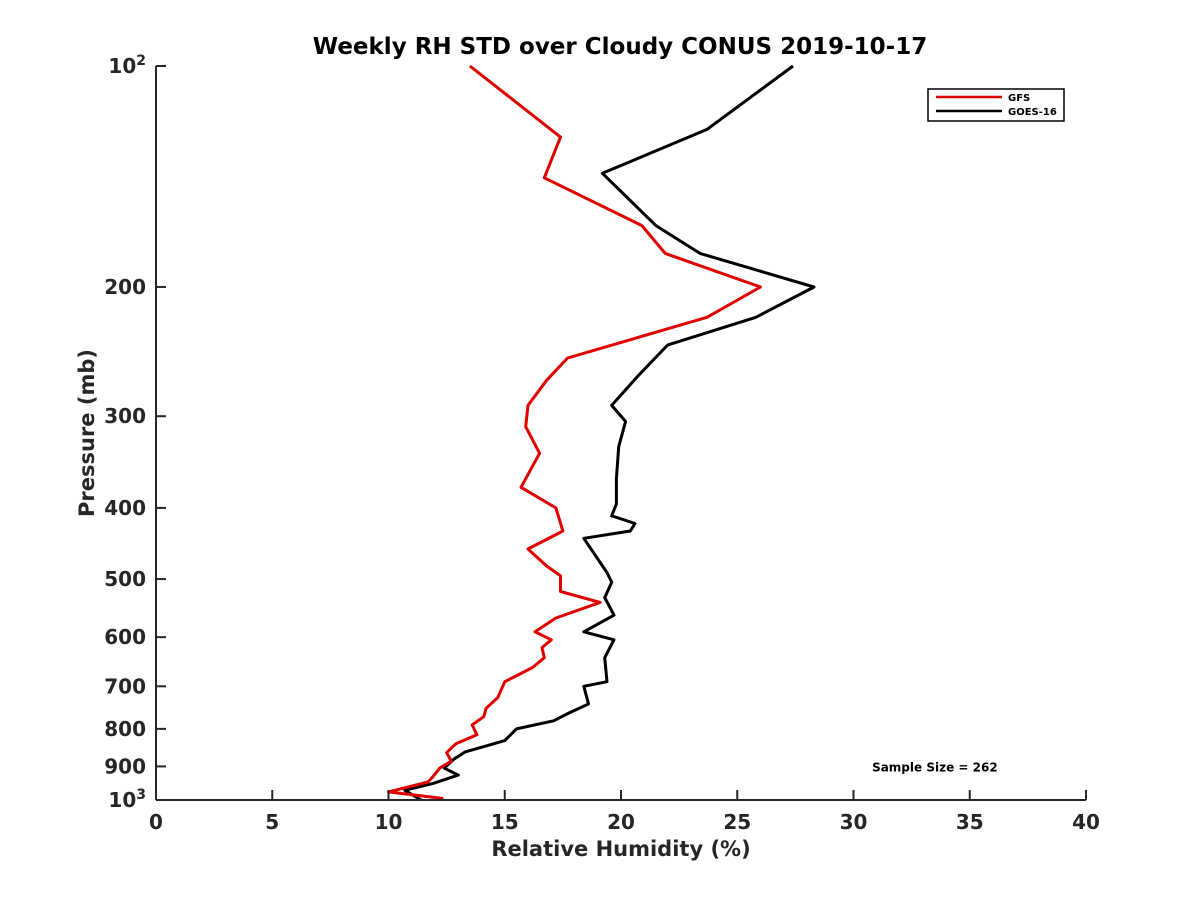 The width and height of the screenshot is (1200, 900). Describe the element at coordinates (127, 65) in the screenshot. I see `y-tick-label: 10²` at that location.